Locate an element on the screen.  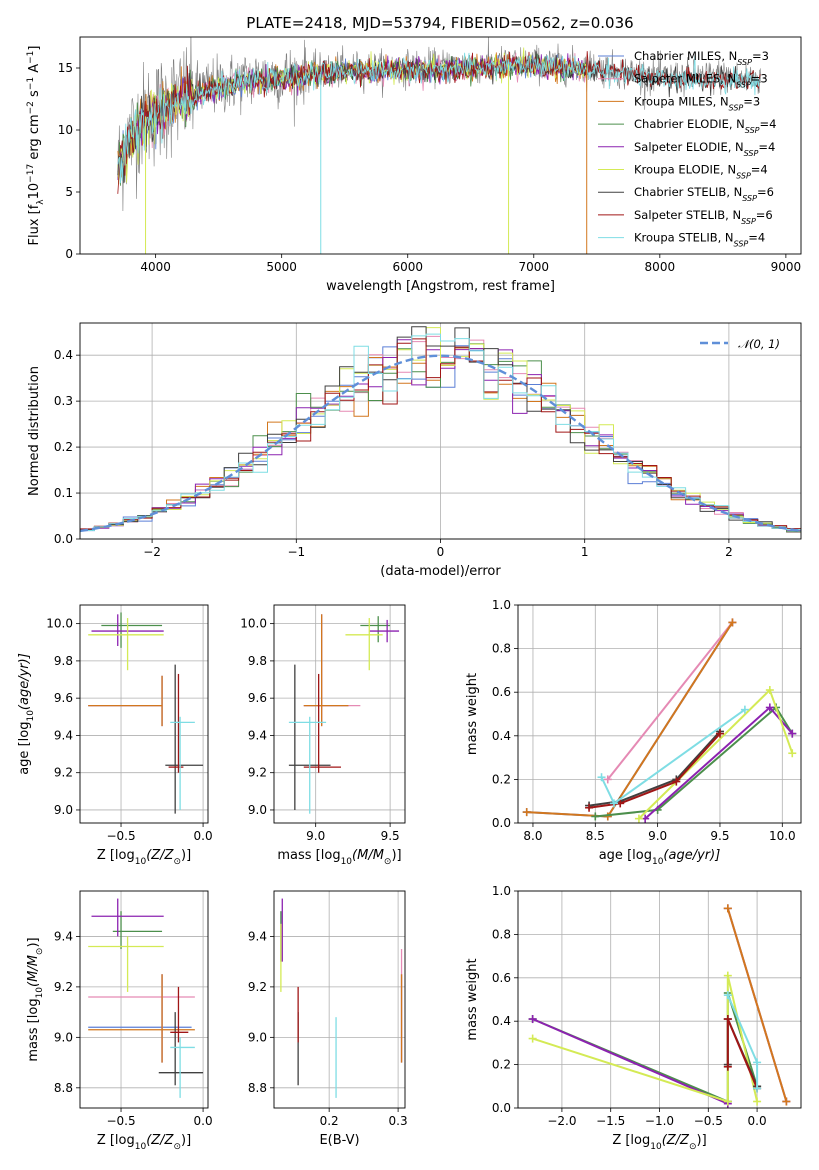
legend-entry: Salpeter ELODIE, NSSP=4 is located at coordinates (704, 149).